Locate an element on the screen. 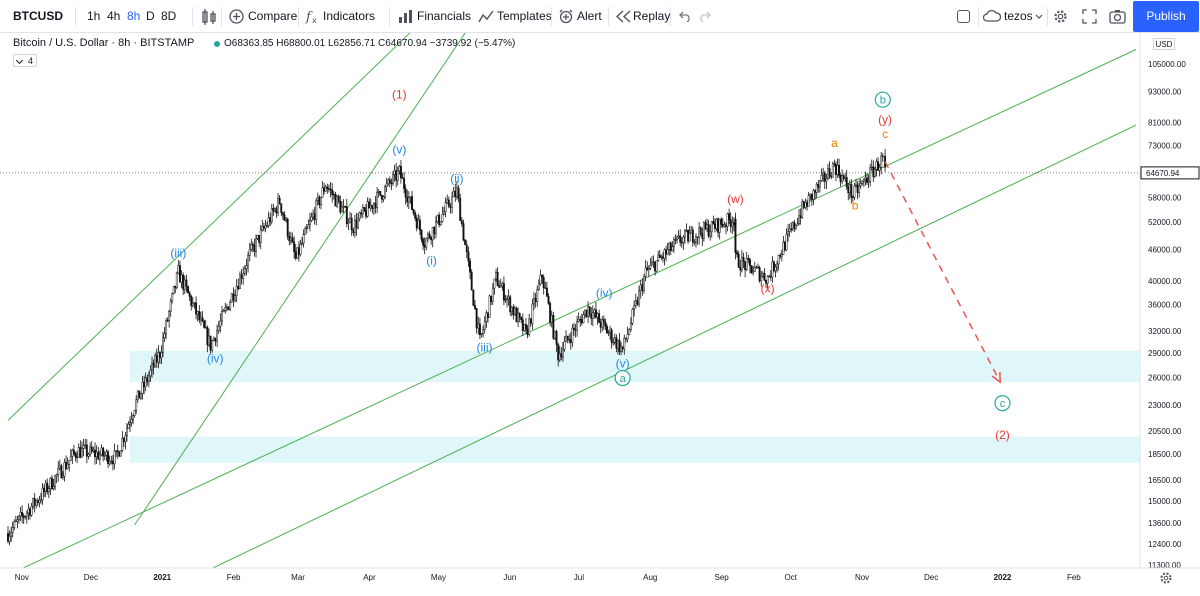 The image size is (1200, 596). interval-1h: 1h is located at coordinates (94, 16).